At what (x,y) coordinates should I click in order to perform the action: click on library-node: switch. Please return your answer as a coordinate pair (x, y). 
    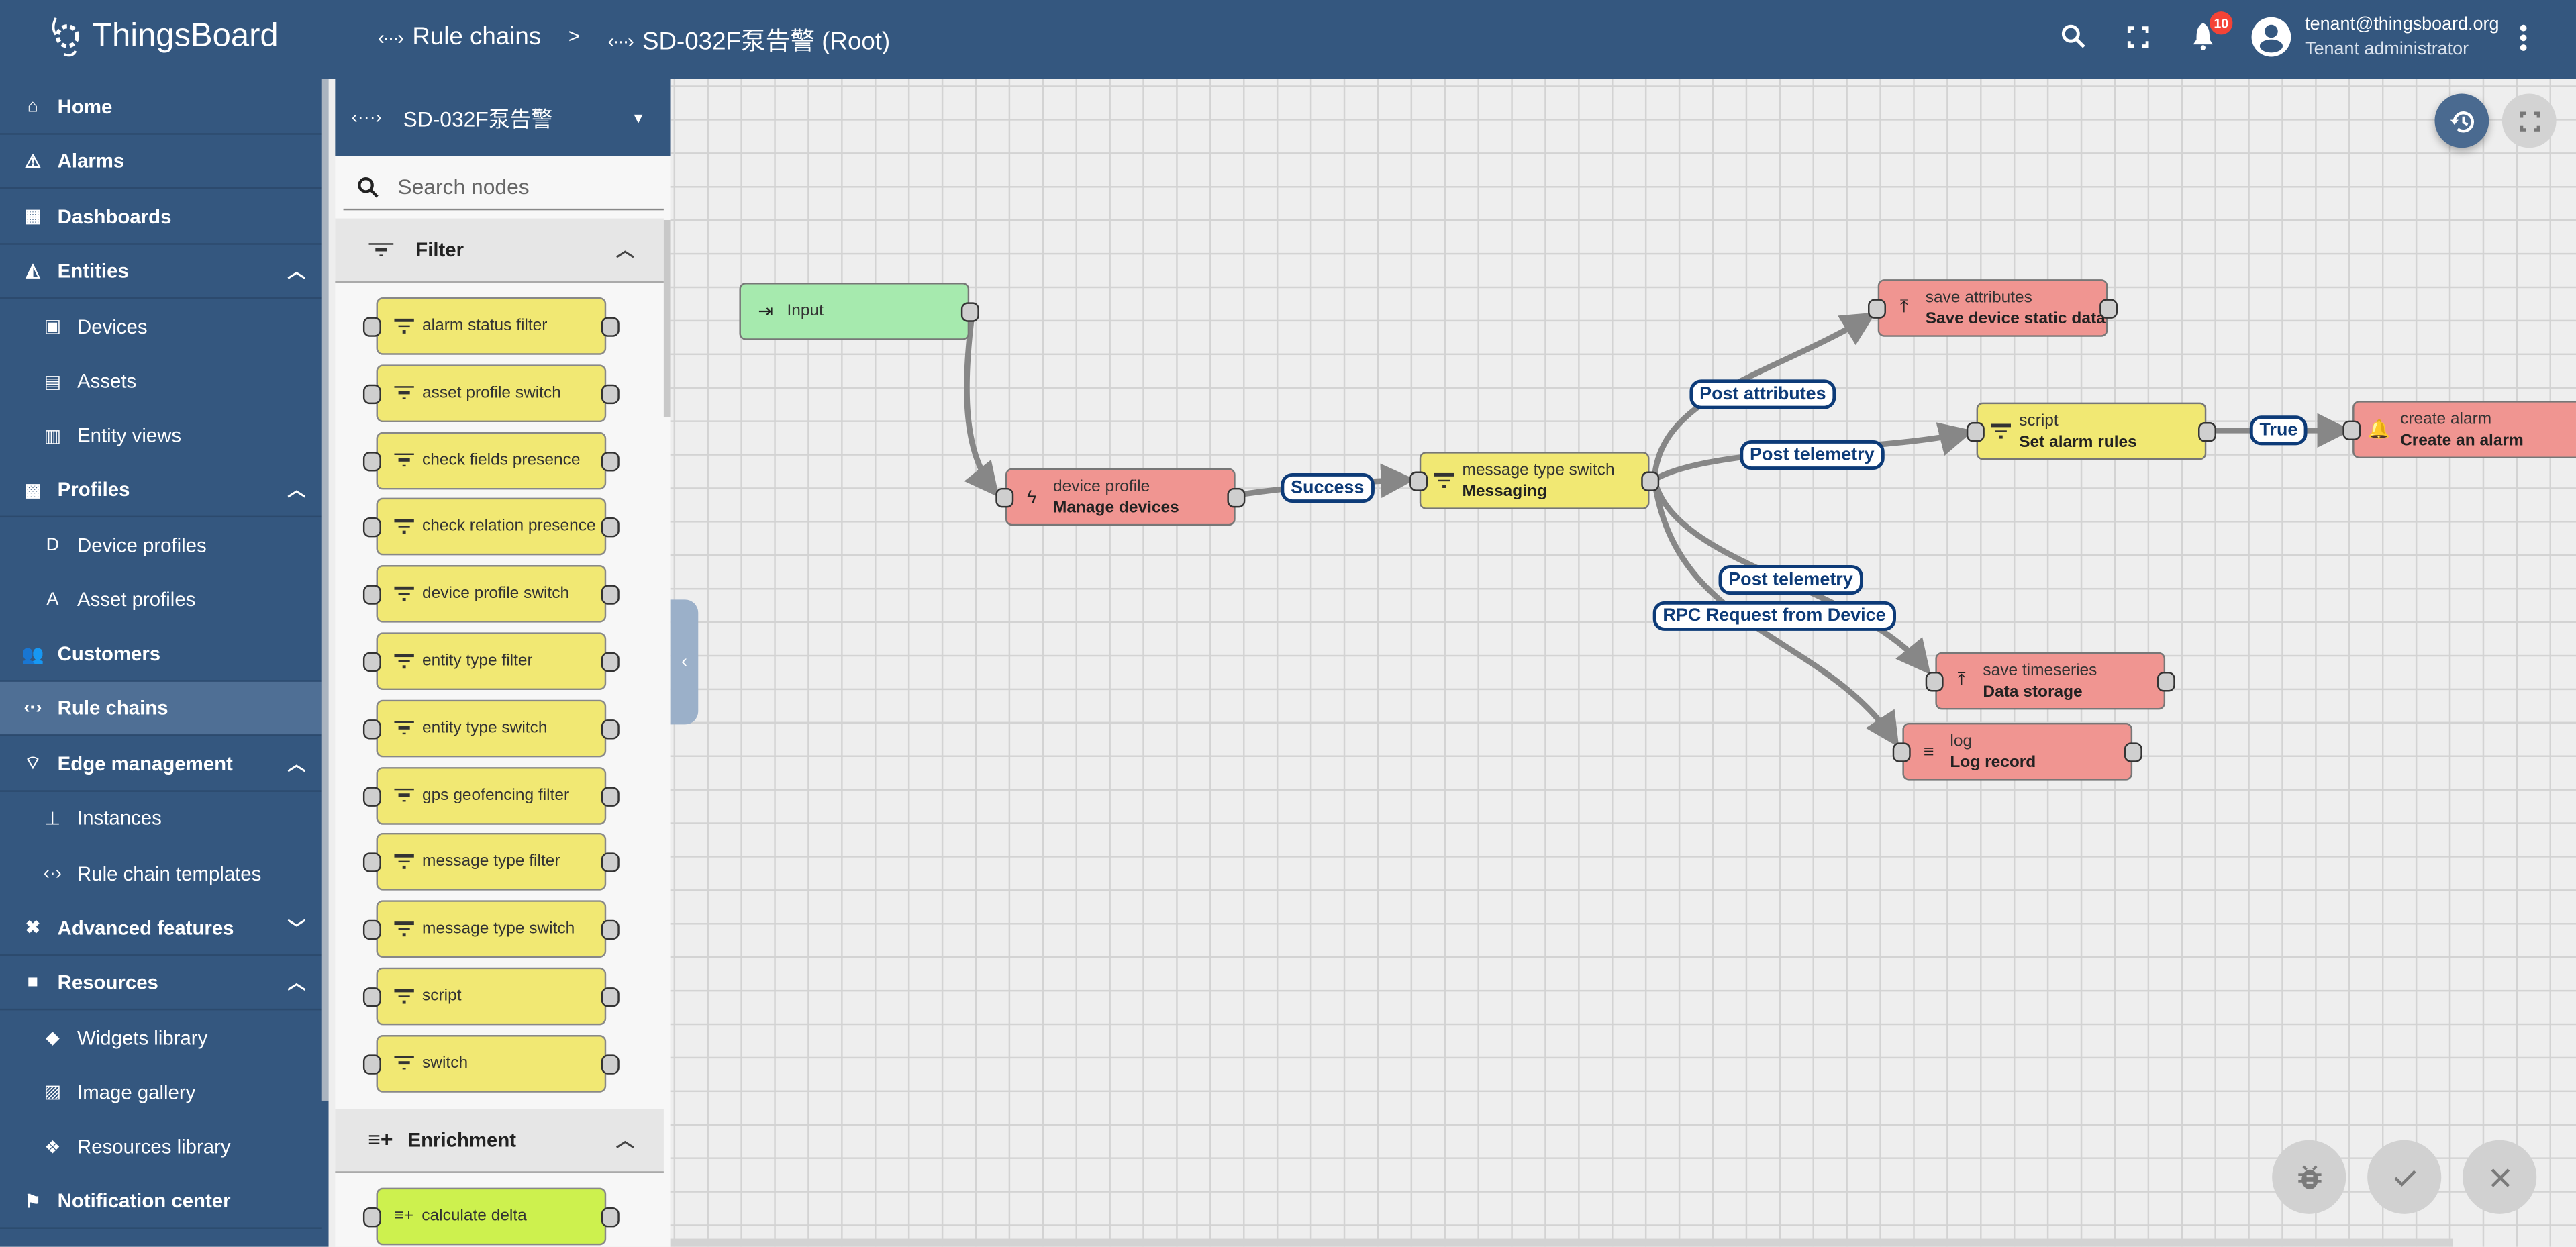
    Looking at the image, I should click on (491, 1063).